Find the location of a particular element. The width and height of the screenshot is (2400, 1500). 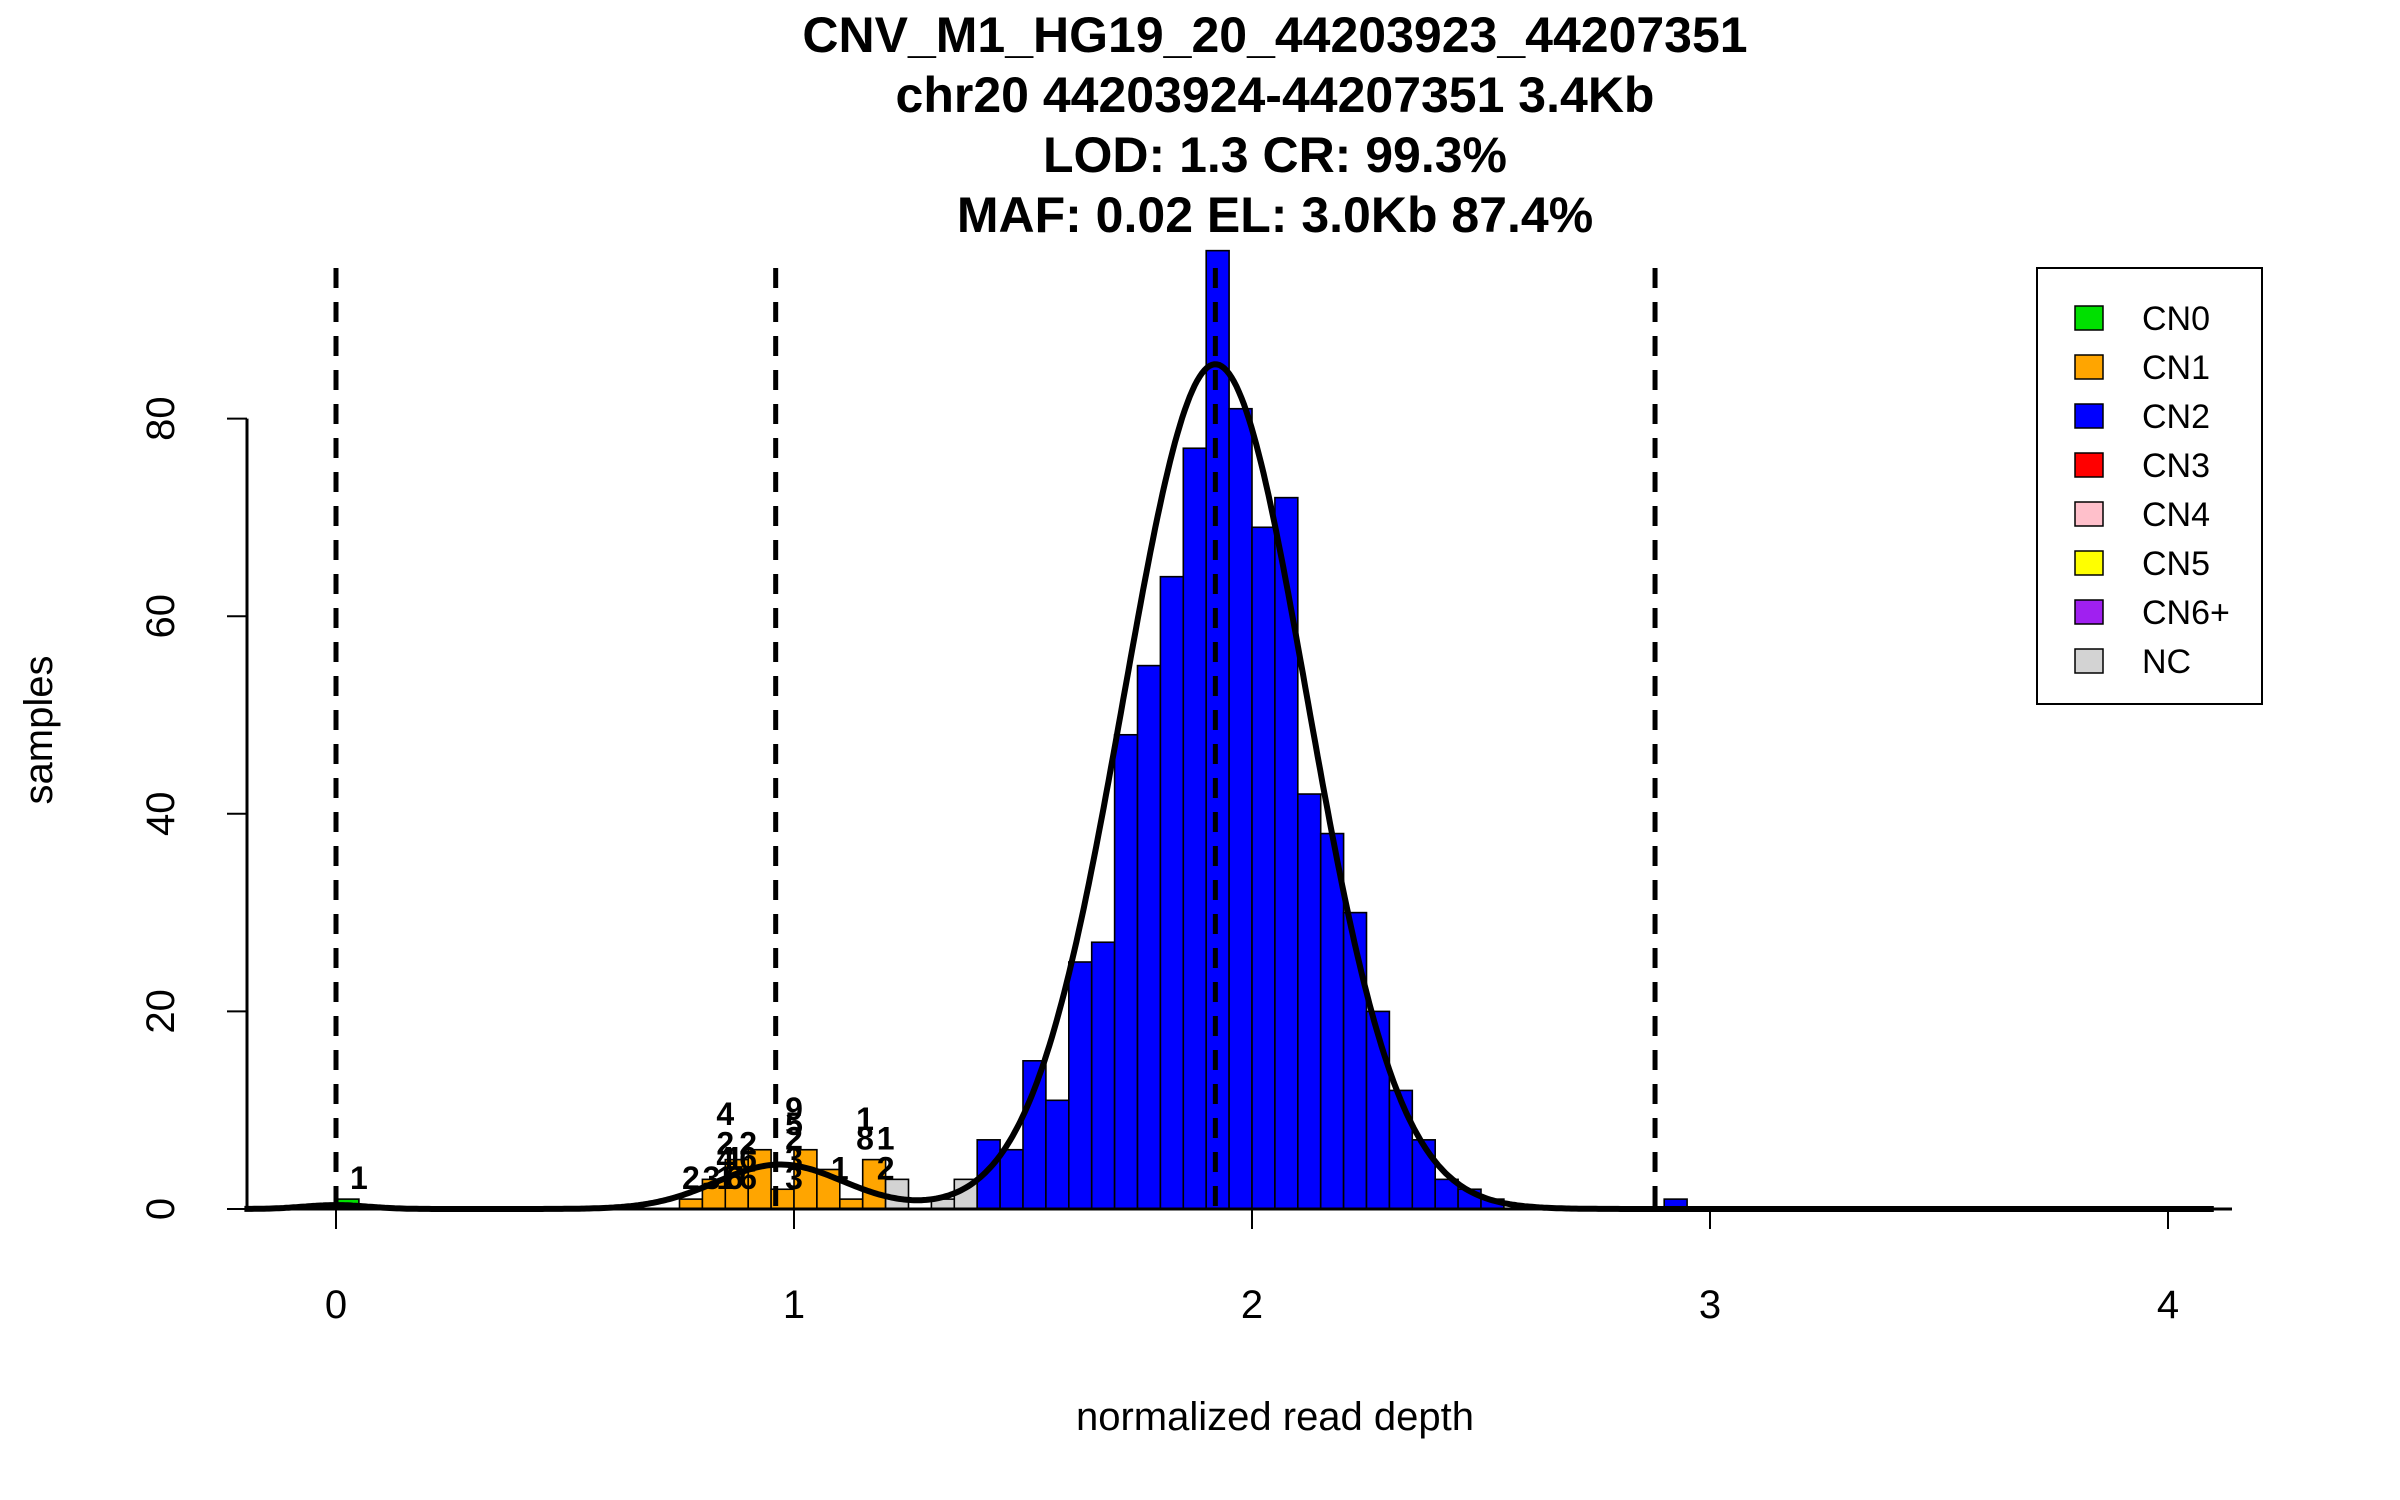

legend: CN0 CN1 CN2 CN3 CN4 CN5 CN6+ NC is located at coordinates (2149, 486).